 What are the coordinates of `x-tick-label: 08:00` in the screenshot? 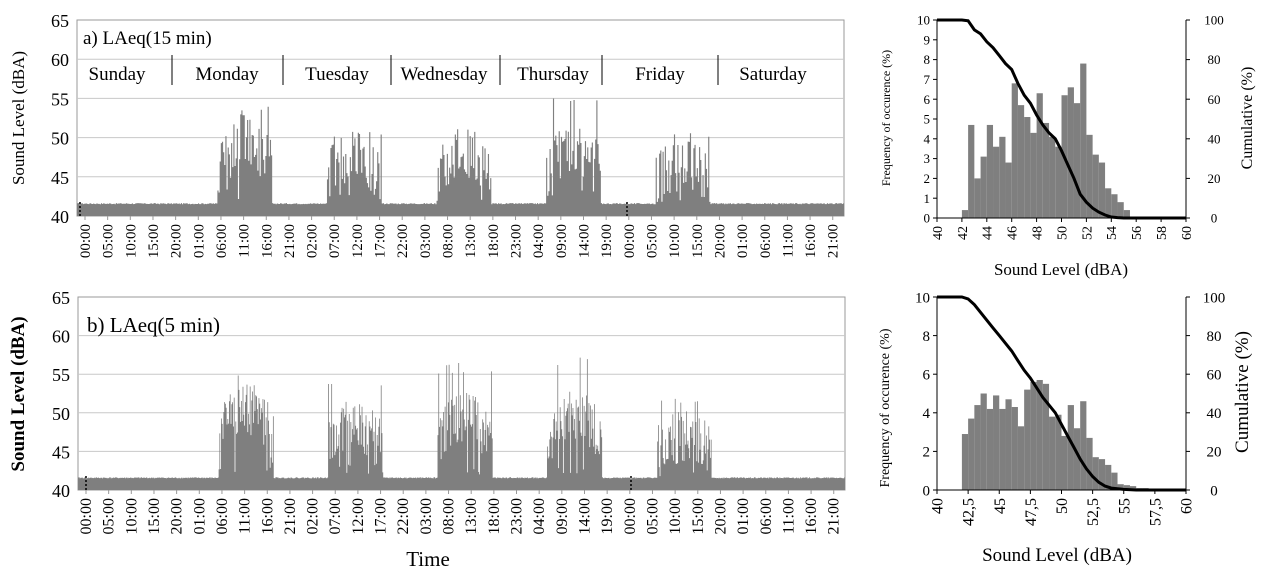 It's located at (449, 241).